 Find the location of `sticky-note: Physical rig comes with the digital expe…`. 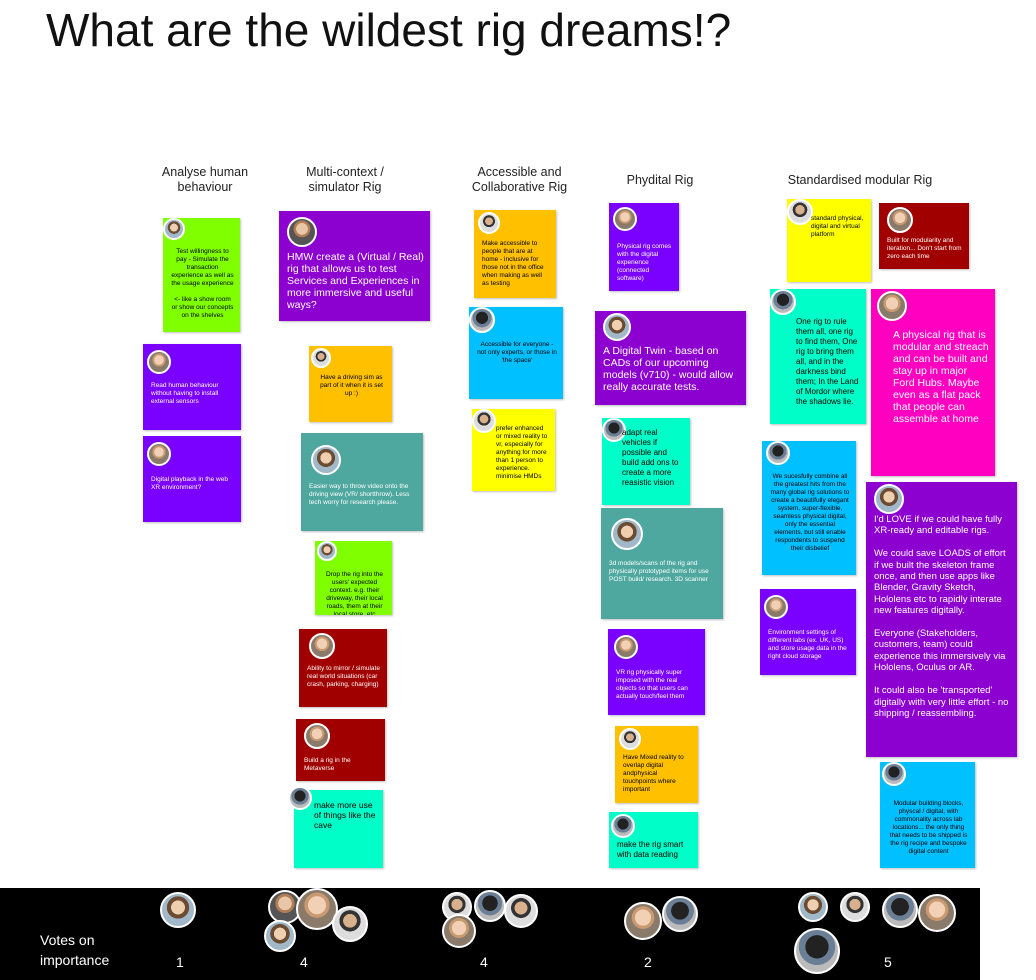

sticky-note: Physical rig comes with the digital expe… is located at coordinates (644, 247).